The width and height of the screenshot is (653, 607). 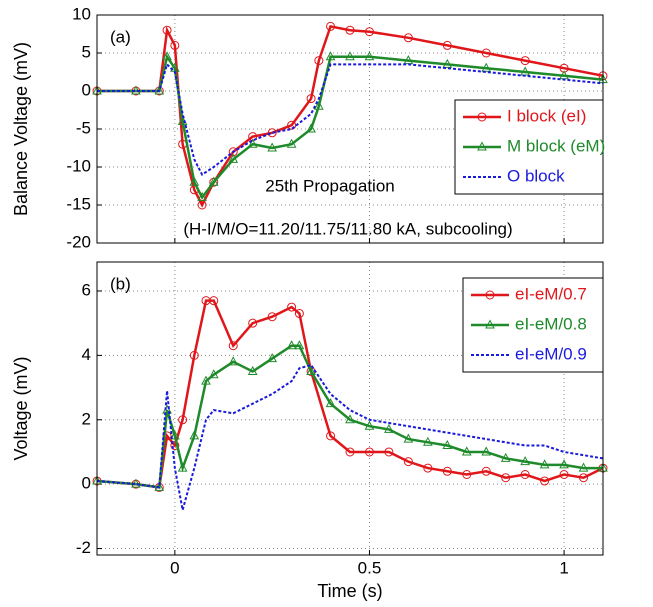 What do you see at coordinates (86, 289) in the screenshot?
I see `y-tick-label: 6` at bounding box center [86, 289].